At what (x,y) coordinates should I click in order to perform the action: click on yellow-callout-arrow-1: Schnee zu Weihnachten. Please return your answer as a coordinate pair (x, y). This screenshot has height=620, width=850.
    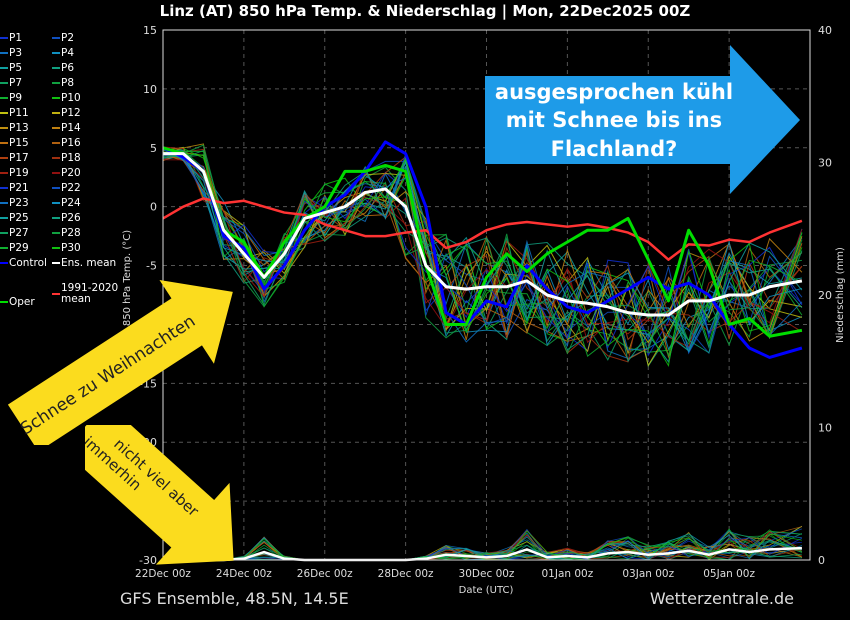
    Looking at the image, I should click on (120, 362).